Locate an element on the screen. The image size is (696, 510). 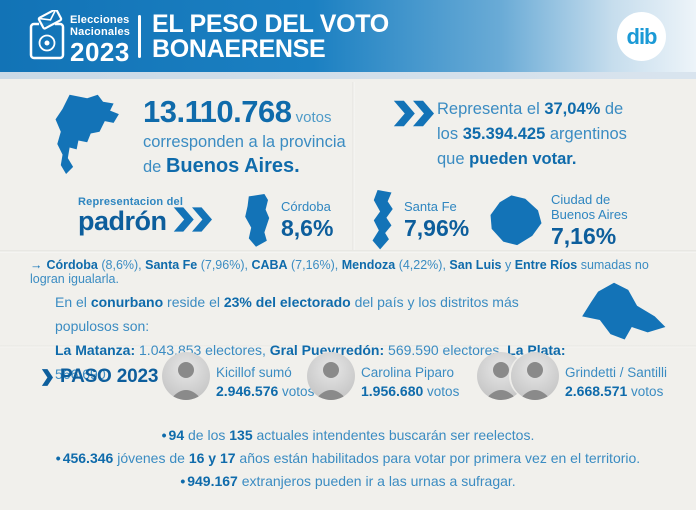
candidate-votes: 1.956.680 votos is located at coordinates (410, 391).